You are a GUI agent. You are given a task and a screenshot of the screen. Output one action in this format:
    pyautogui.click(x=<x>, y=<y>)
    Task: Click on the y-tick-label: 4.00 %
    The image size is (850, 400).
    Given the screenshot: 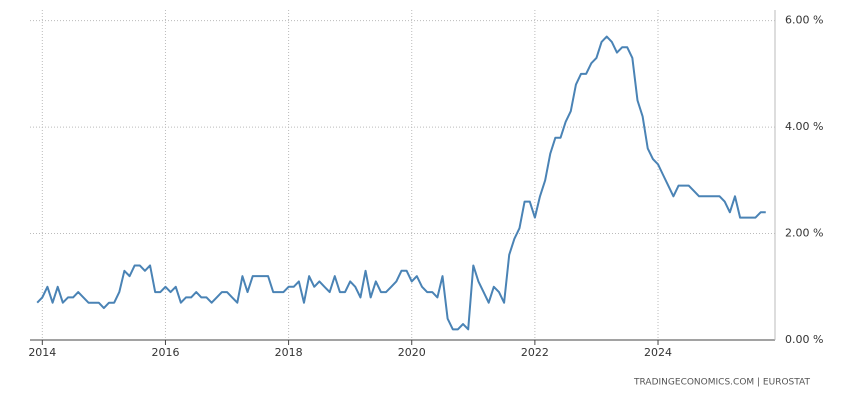 What is the action you would take?
    pyautogui.click(x=804, y=126)
    